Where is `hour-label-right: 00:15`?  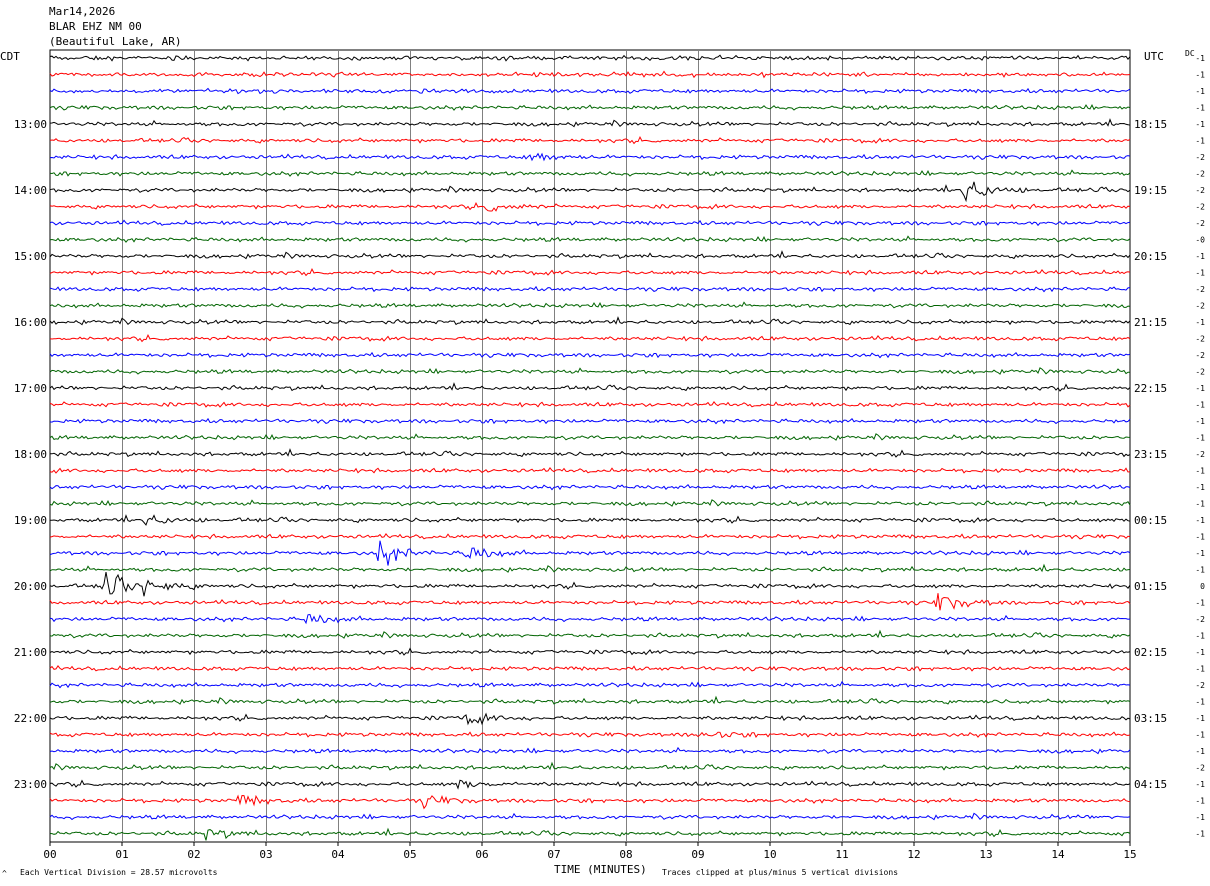
hour-label-right: 00:15 is located at coordinates (1150, 520).